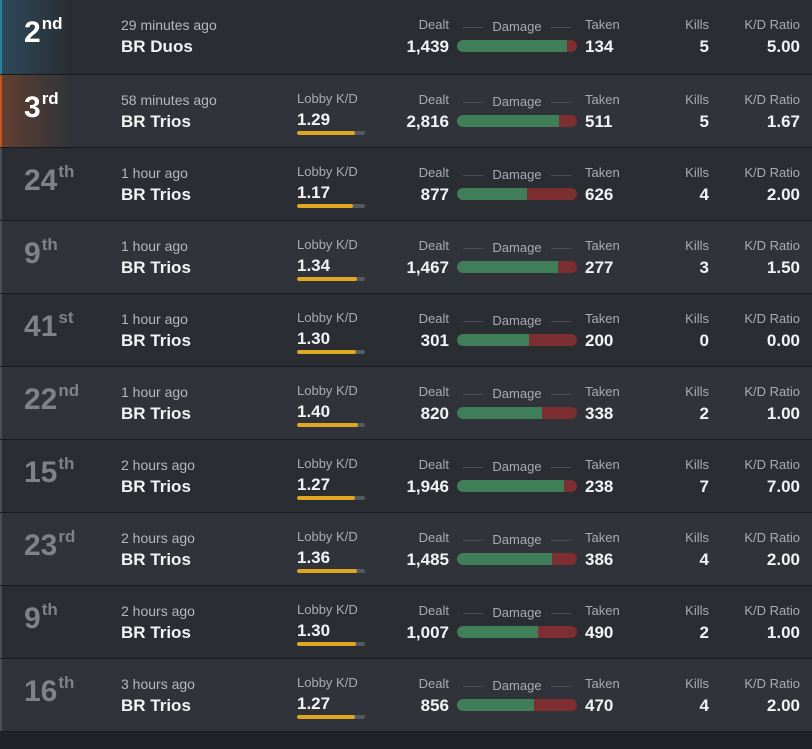 The image size is (812, 749). What do you see at coordinates (314, 338) in the screenshot?
I see `lobby-kd-value: 1.30` at bounding box center [314, 338].